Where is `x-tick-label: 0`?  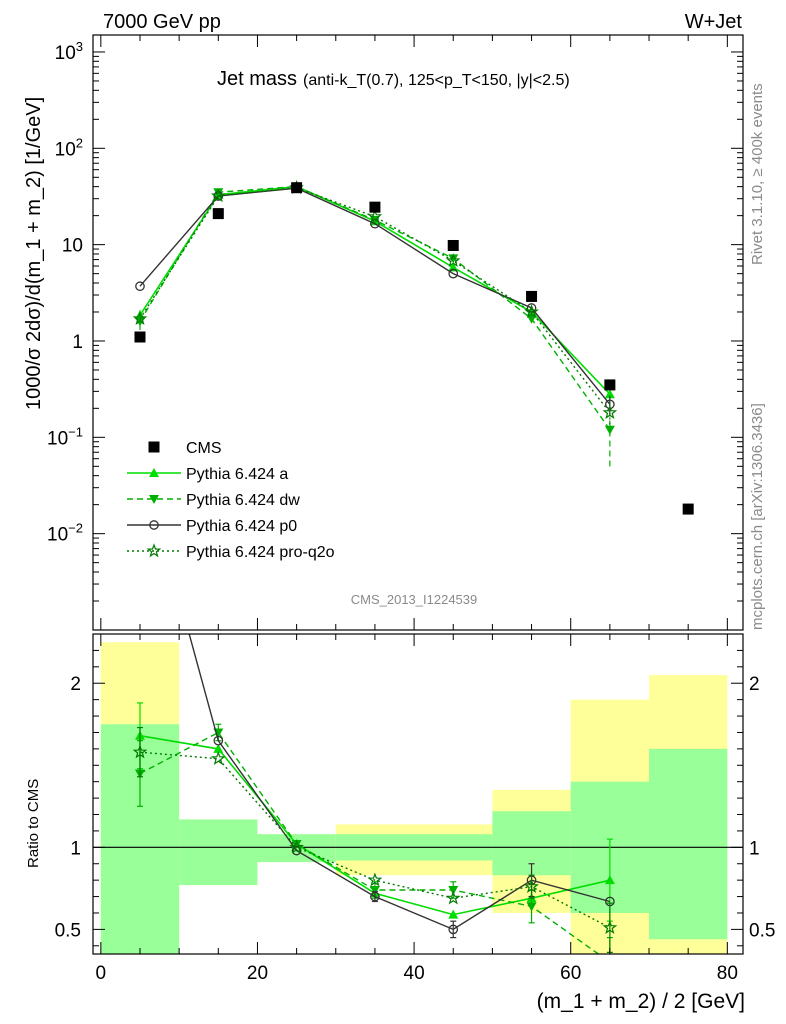
x-tick-label: 0 is located at coordinates (101, 973).